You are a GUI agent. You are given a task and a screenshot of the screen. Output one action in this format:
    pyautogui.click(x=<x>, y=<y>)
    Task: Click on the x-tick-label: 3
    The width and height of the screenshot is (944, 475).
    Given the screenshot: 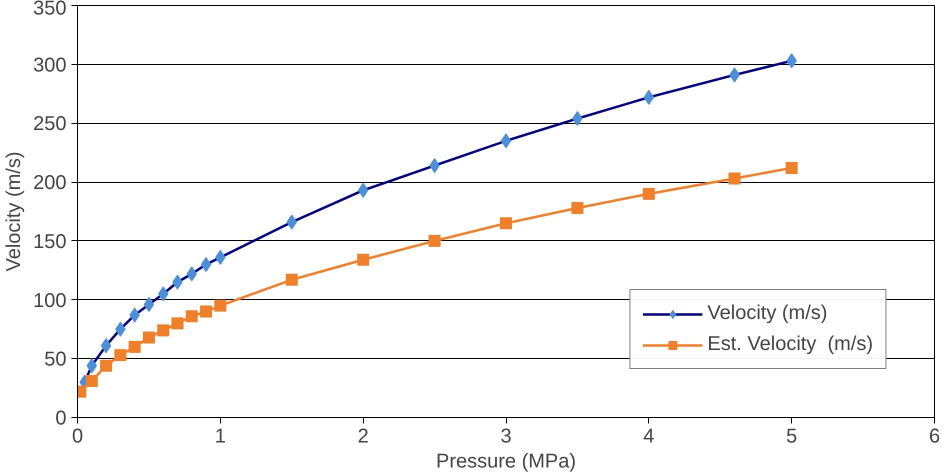 What is the action you would take?
    pyautogui.click(x=506, y=437)
    